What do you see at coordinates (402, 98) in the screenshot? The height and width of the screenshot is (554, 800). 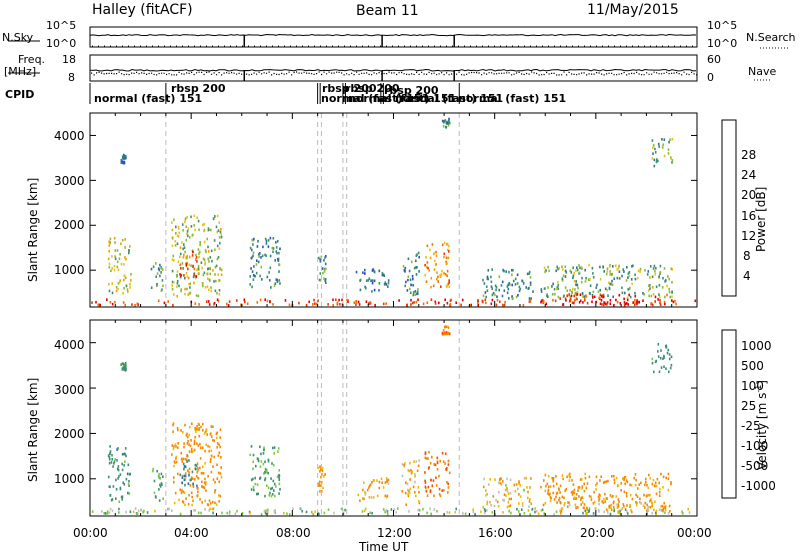 I see `cpid-segment-label: normal (fast) 151` at bounding box center [402, 98].